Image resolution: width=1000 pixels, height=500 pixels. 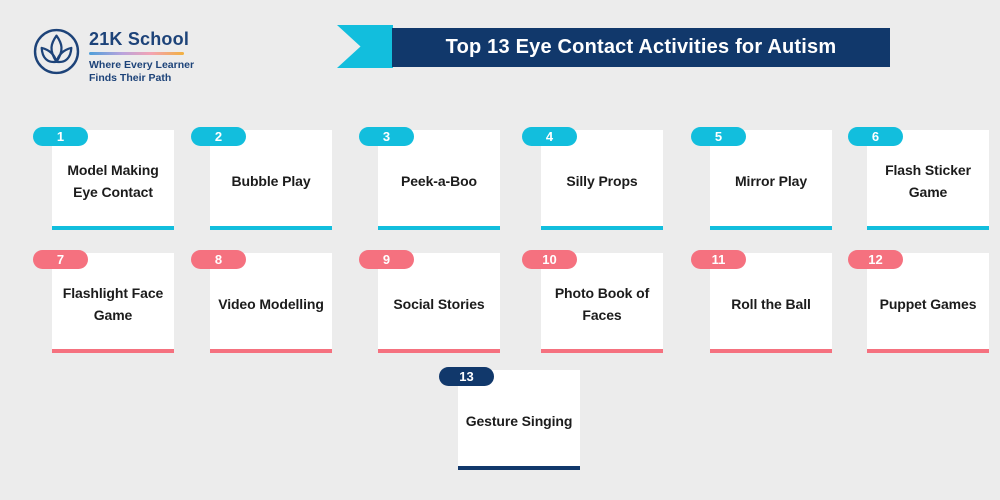 I want to click on activity-card-5: 5 Mirror Play, so click(x=761, y=178).